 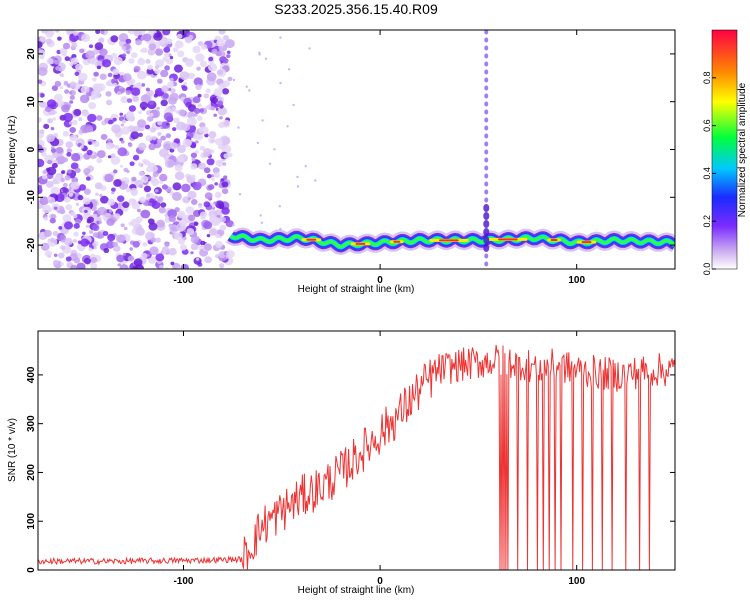 I want to click on snr-y-tick-label: 100, so click(x=31, y=520).